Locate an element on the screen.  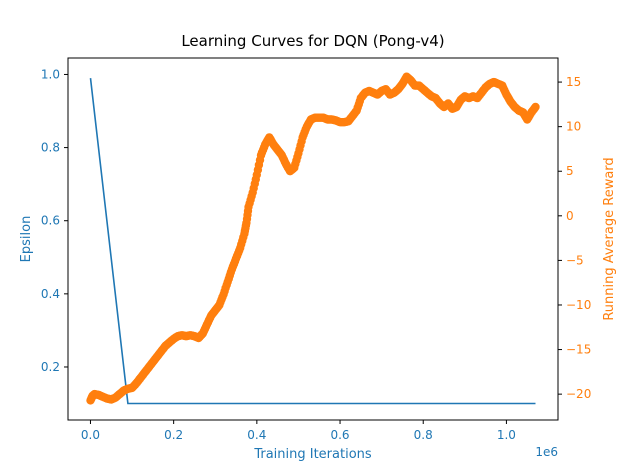
x-tick-label: 0.0 is located at coordinates (90, 435).